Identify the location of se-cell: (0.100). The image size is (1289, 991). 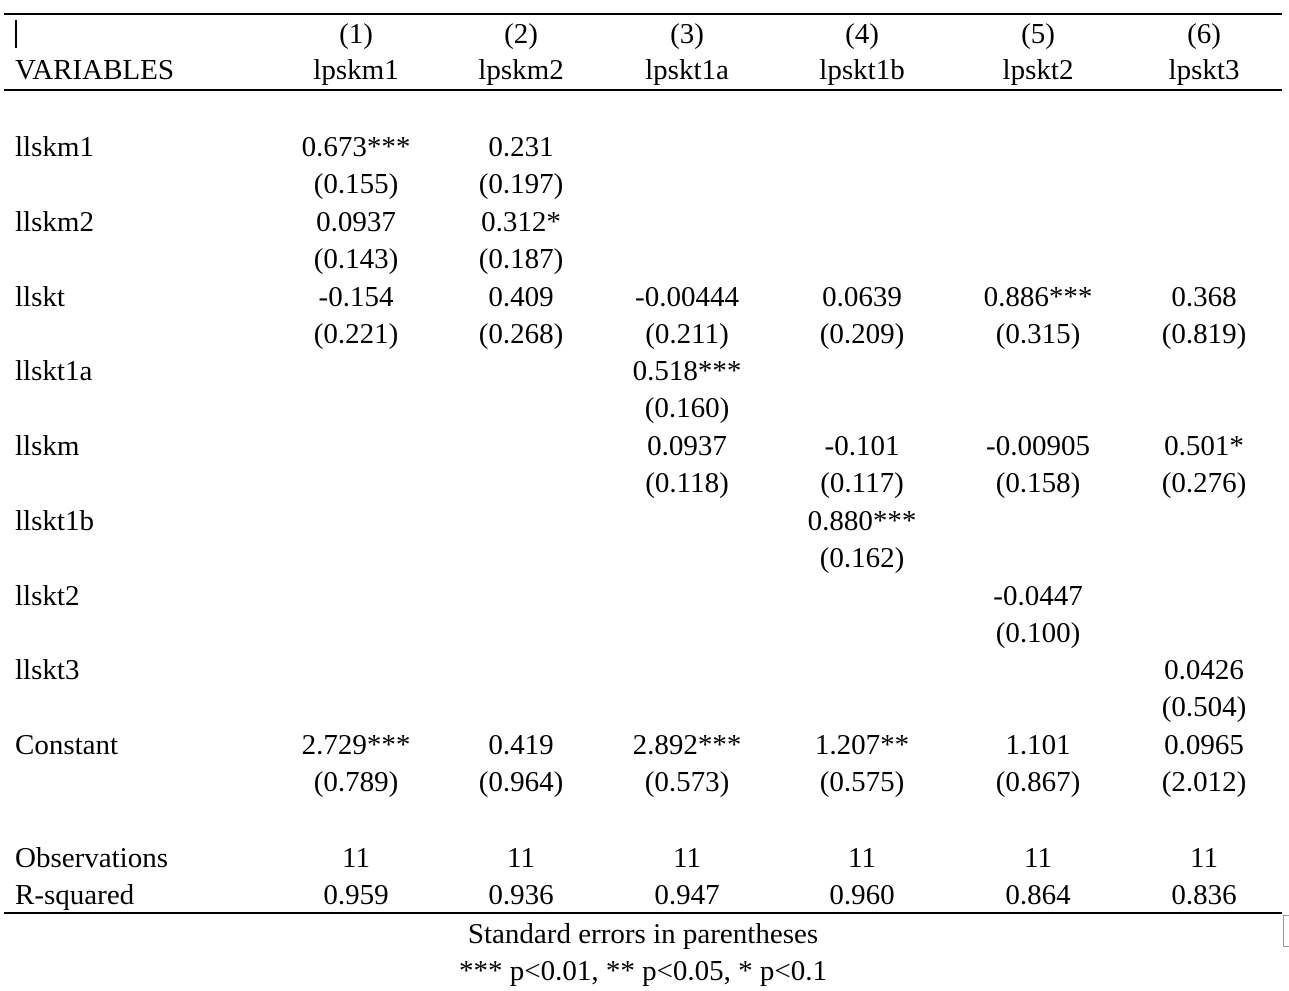
(1038, 632).